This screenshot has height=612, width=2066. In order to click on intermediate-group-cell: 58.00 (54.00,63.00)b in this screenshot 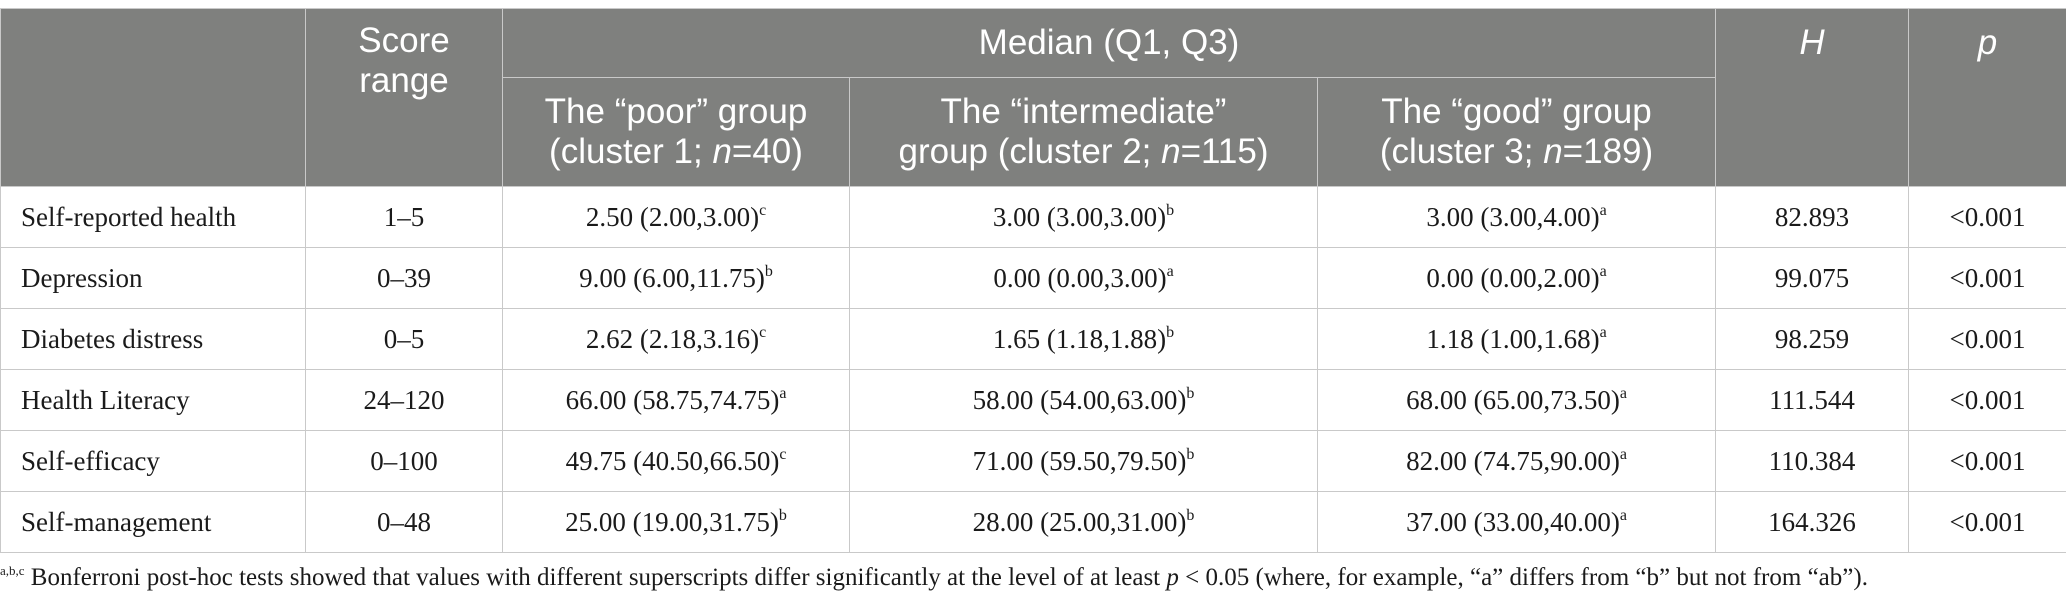, I will do `click(1083, 400)`.